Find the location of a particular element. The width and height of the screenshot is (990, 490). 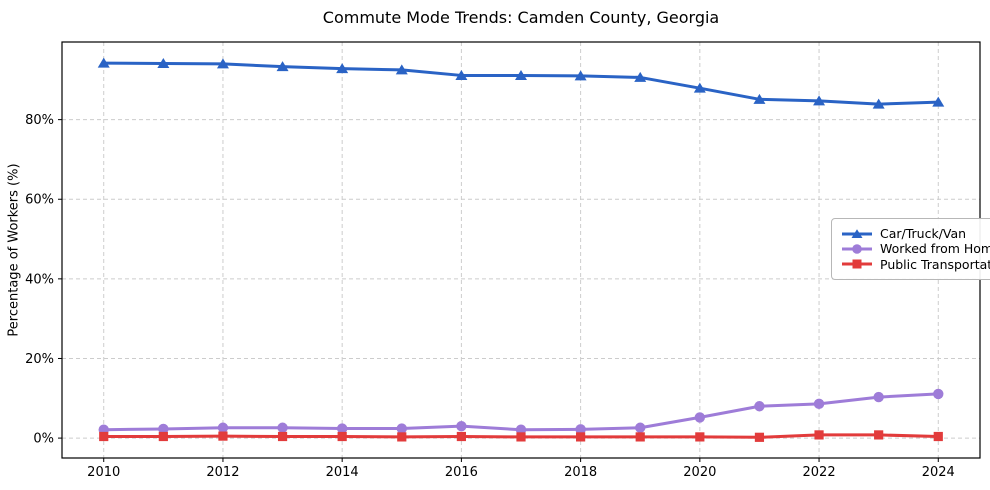

x-tick-label: 2022 is located at coordinates (819, 472).